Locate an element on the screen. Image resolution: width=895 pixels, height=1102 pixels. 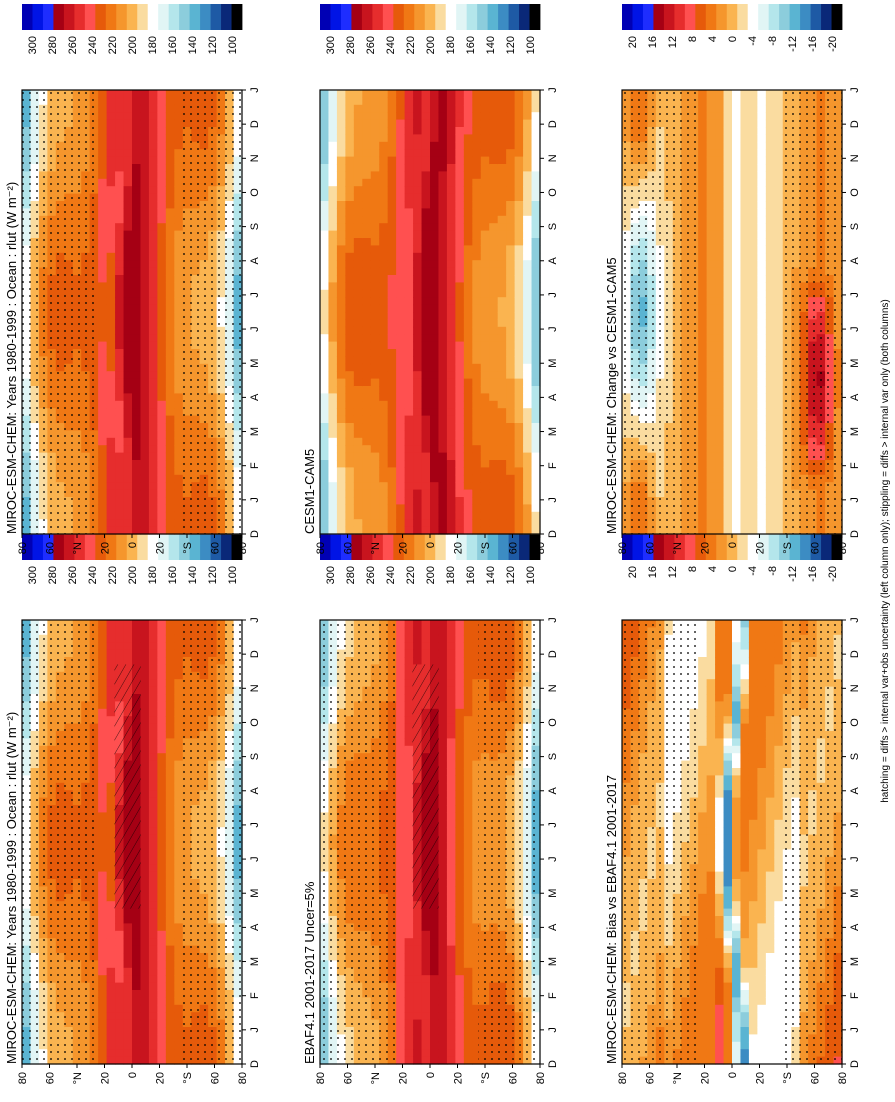
colorbar-tick-label: 100 is located at coordinates (531, 575).